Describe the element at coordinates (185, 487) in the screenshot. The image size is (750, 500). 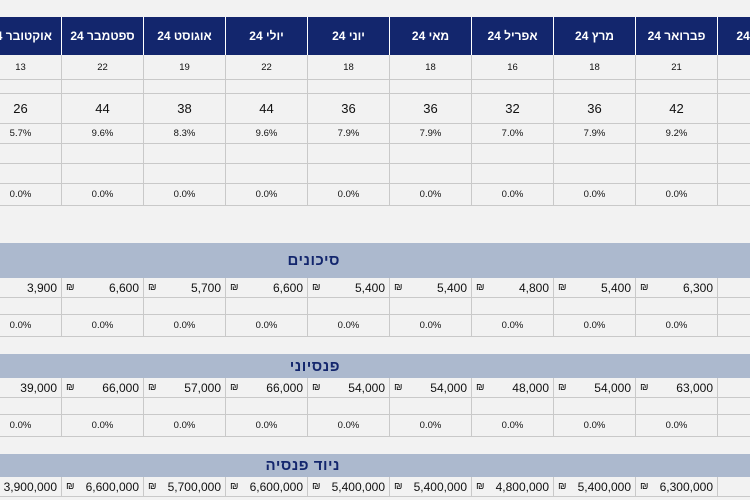
I see `amount-cell: ₪ 5,700,000` at that location.